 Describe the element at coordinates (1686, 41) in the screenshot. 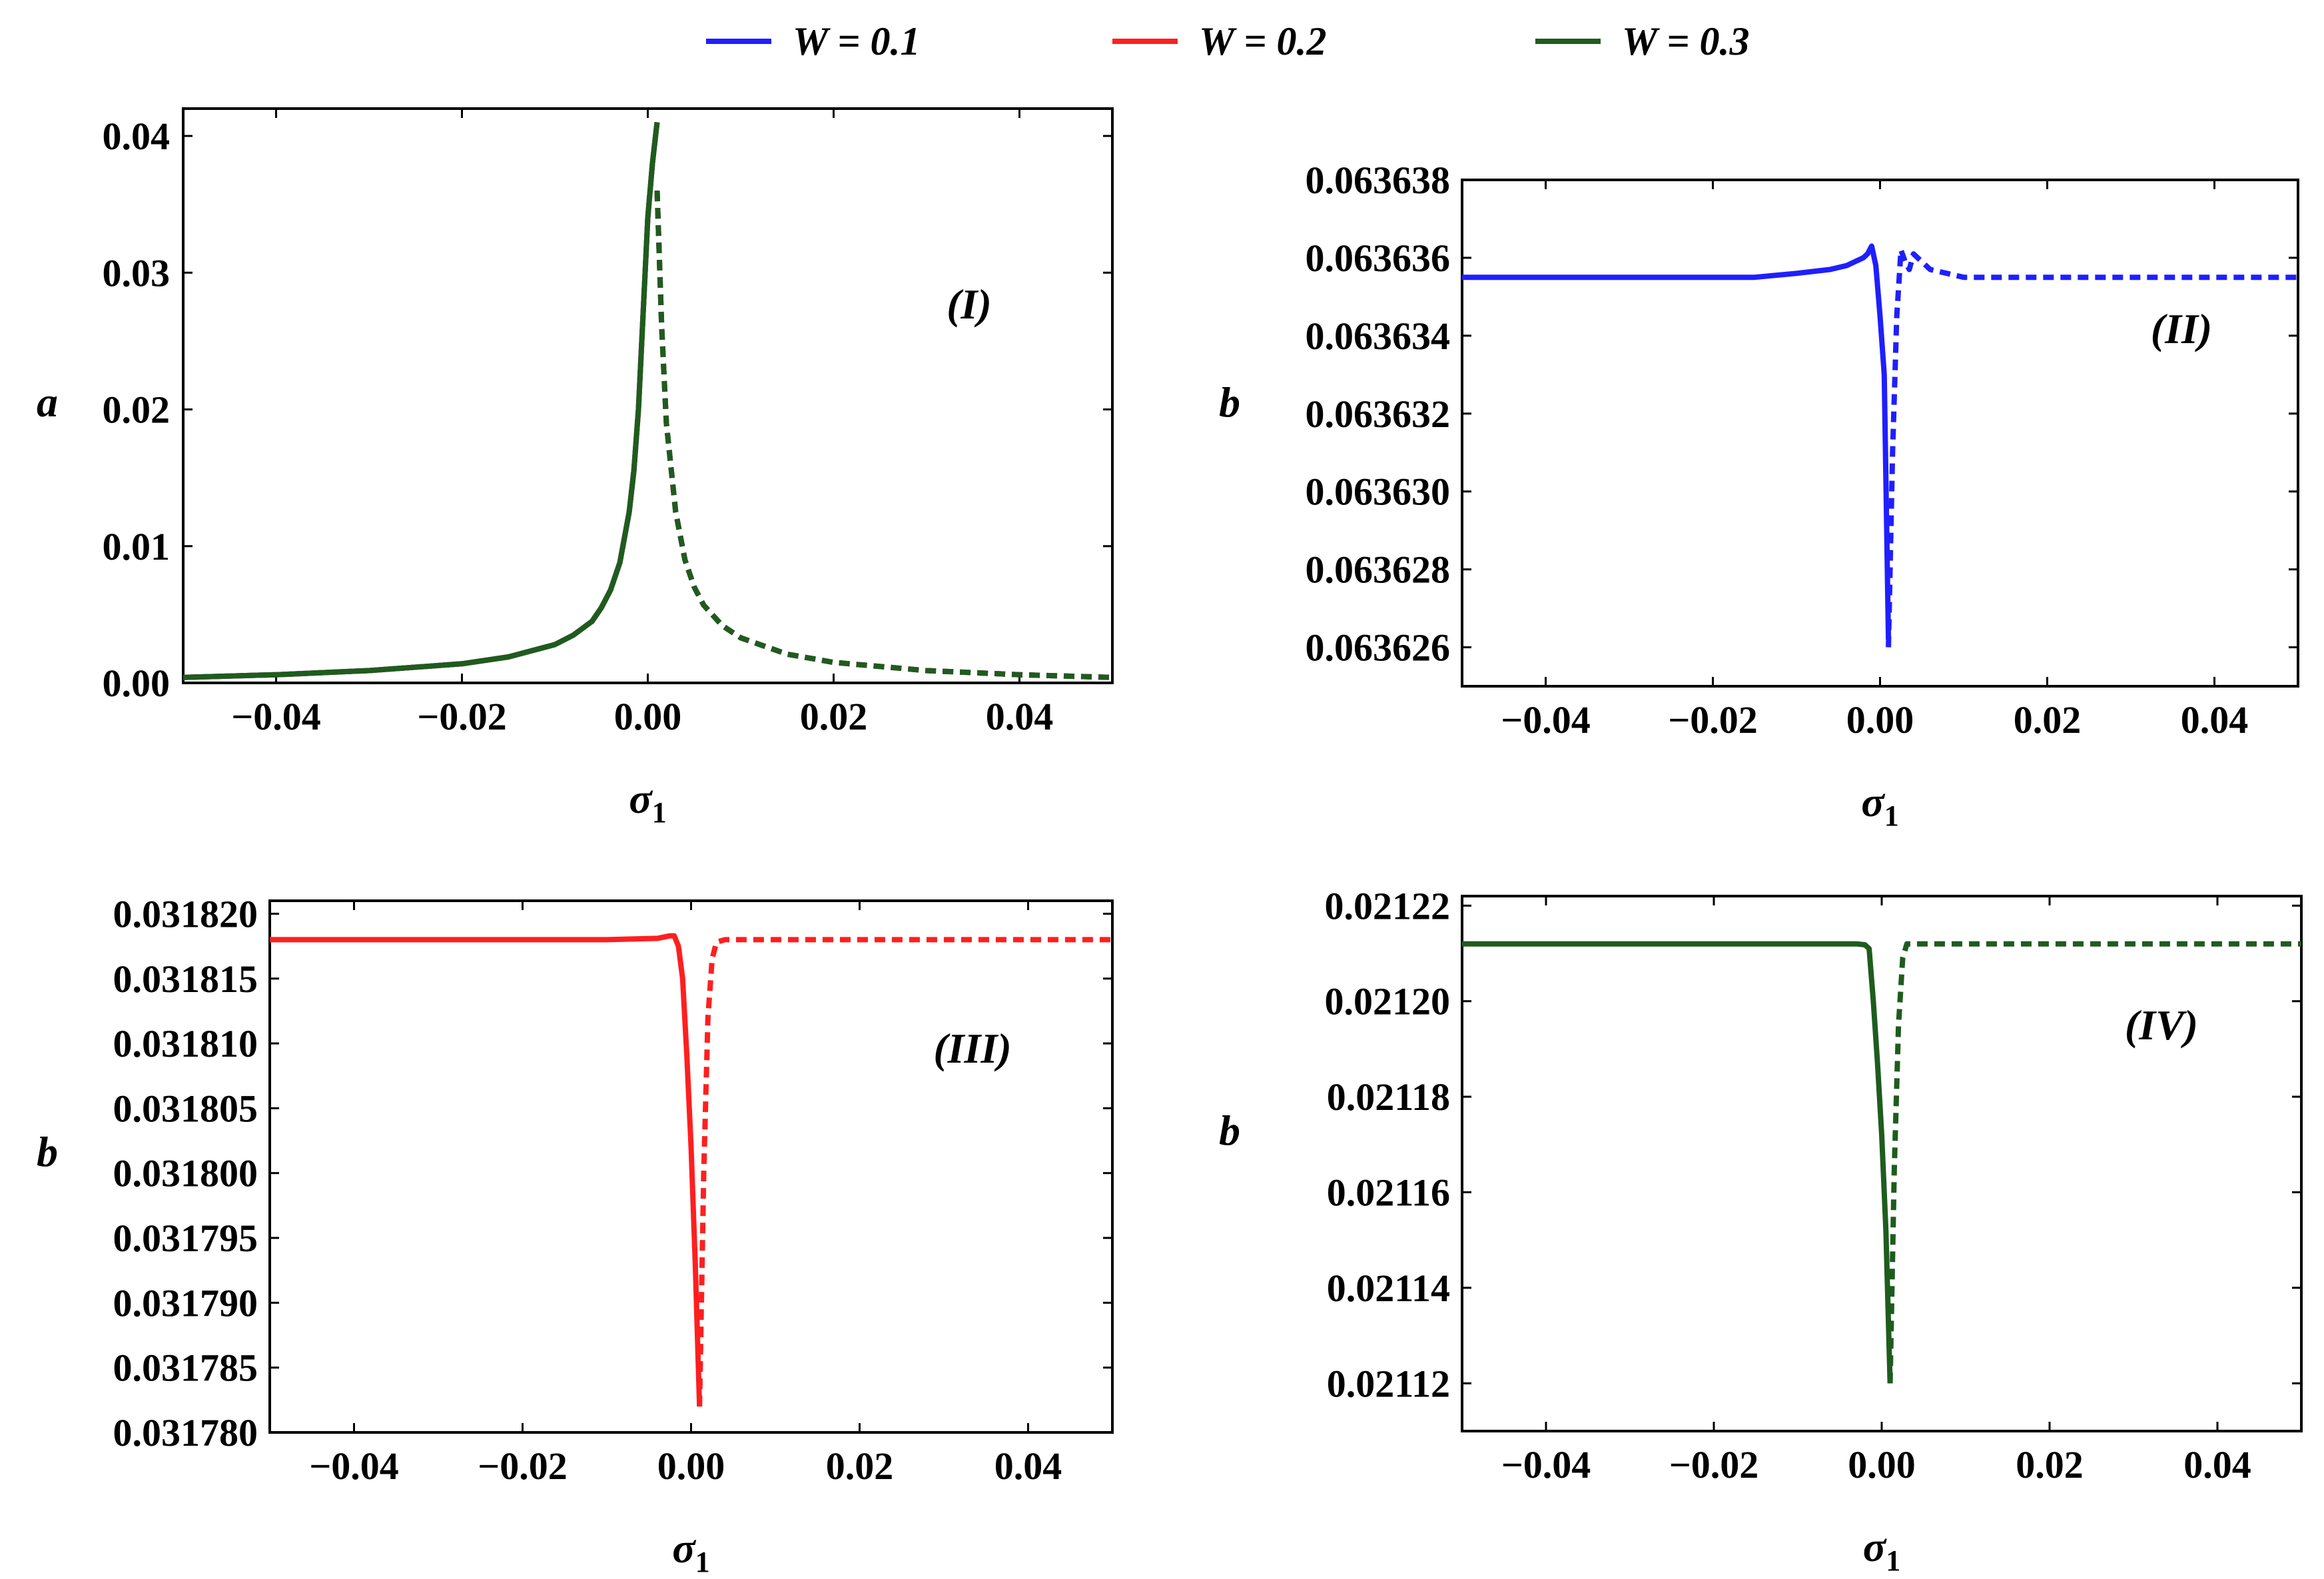

I see `legend-label: W = 0.3` at that location.